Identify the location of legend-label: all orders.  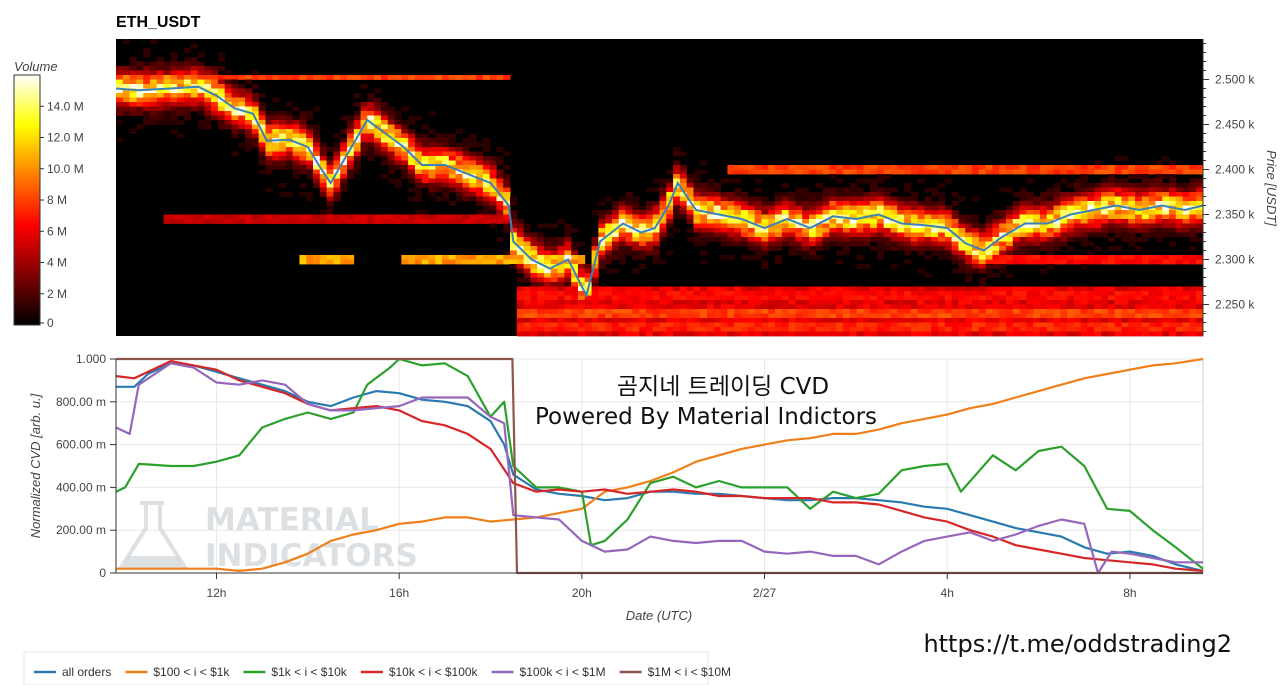
(86, 672).